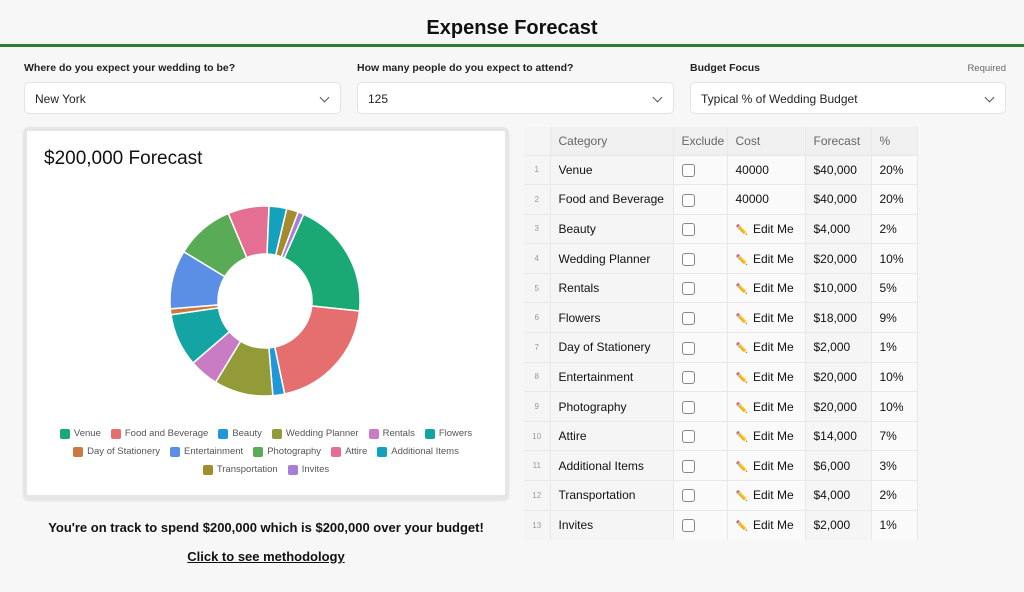  What do you see at coordinates (308, 469) in the screenshot?
I see `legend-item: Invites` at bounding box center [308, 469].